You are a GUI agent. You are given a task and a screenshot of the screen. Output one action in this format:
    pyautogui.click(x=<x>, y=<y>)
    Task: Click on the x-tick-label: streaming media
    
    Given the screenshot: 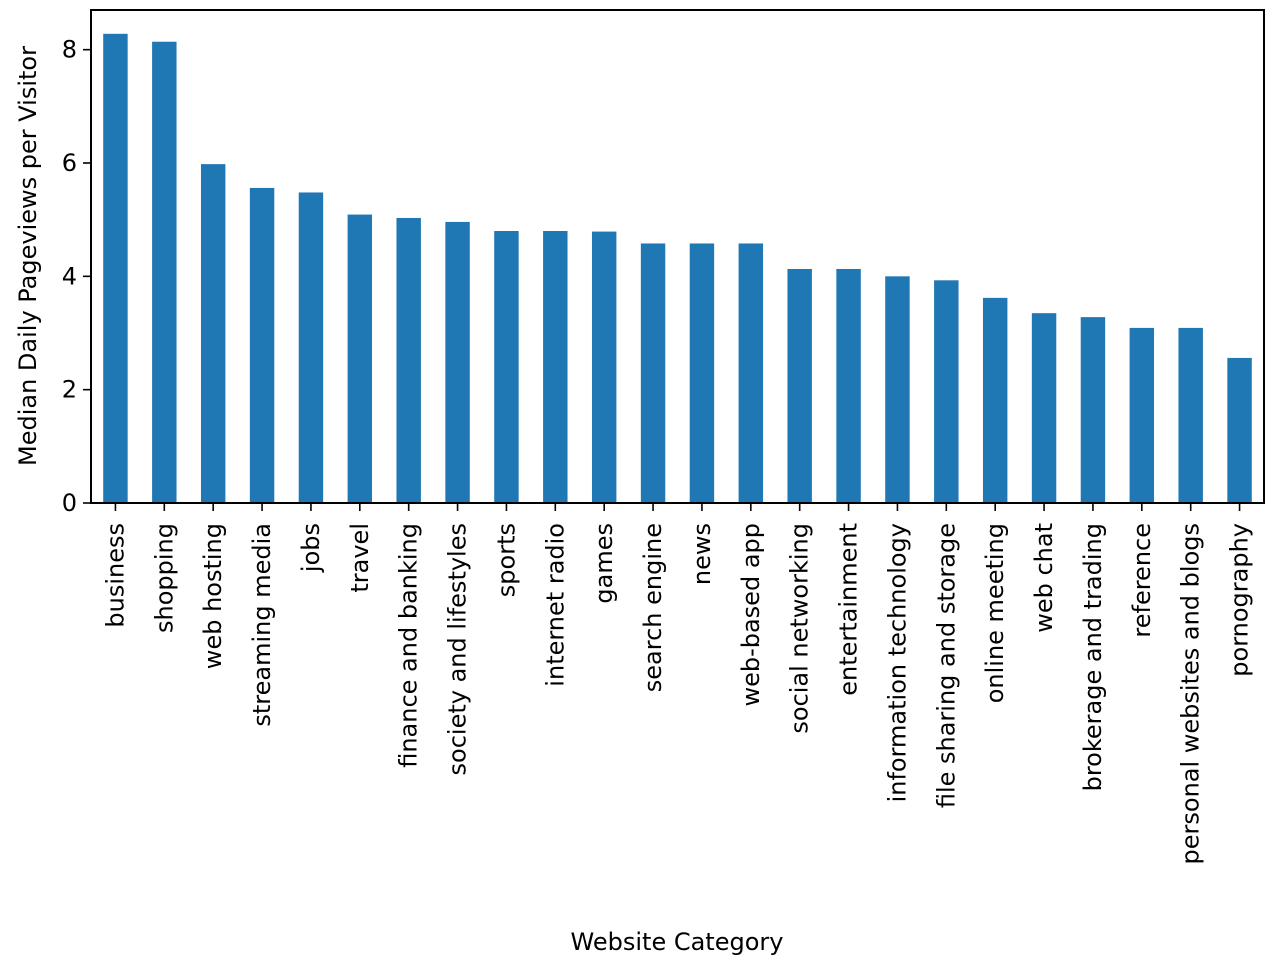 What is the action you would take?
    pyautogui.click(x=262, y=625)
    